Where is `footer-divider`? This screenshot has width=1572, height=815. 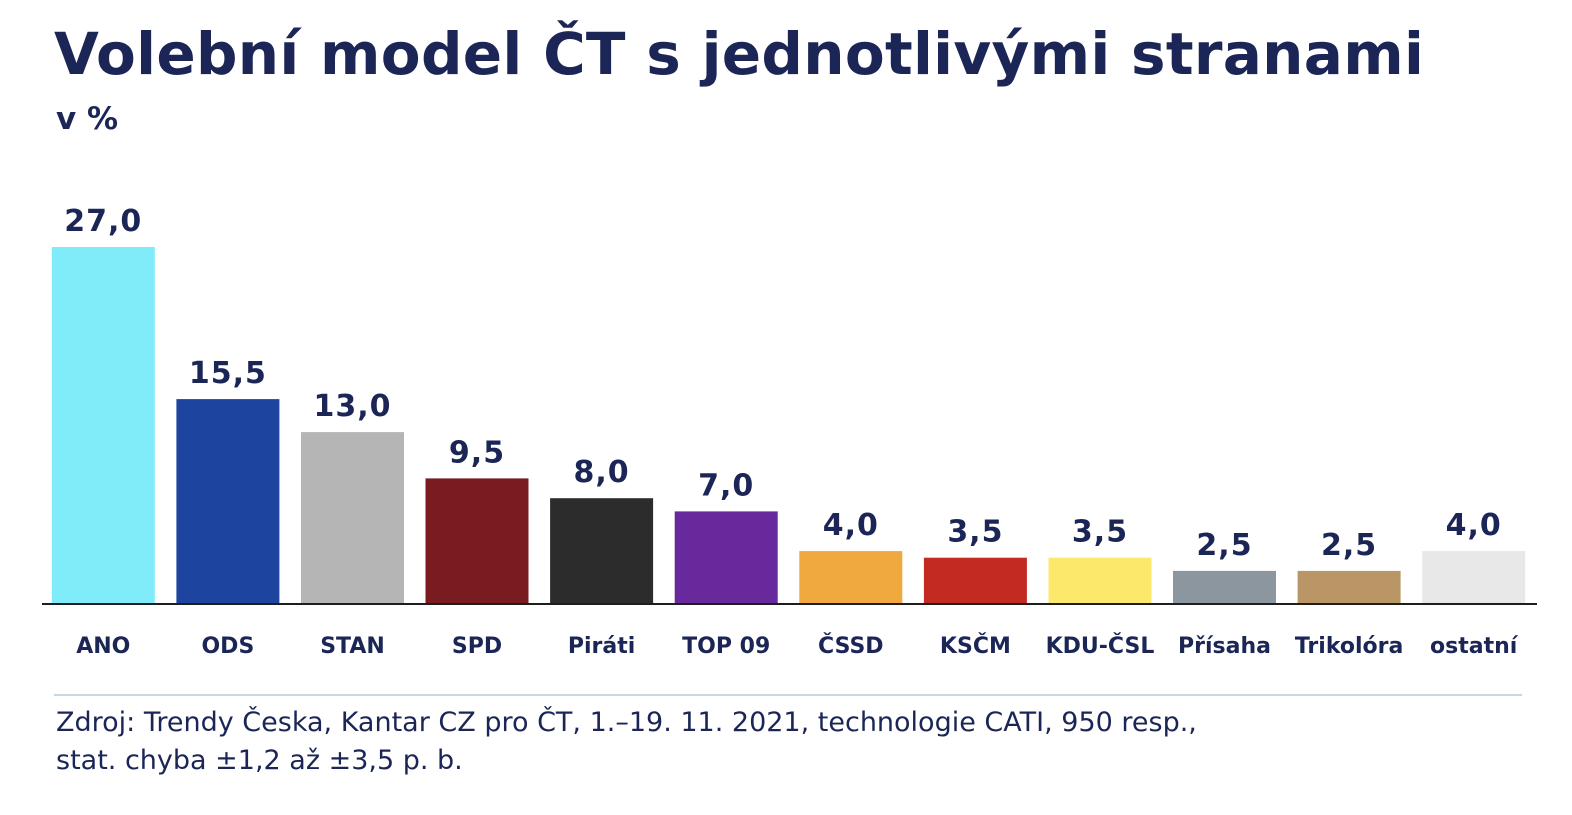 footer-divider is located at coordinates (788, 695).